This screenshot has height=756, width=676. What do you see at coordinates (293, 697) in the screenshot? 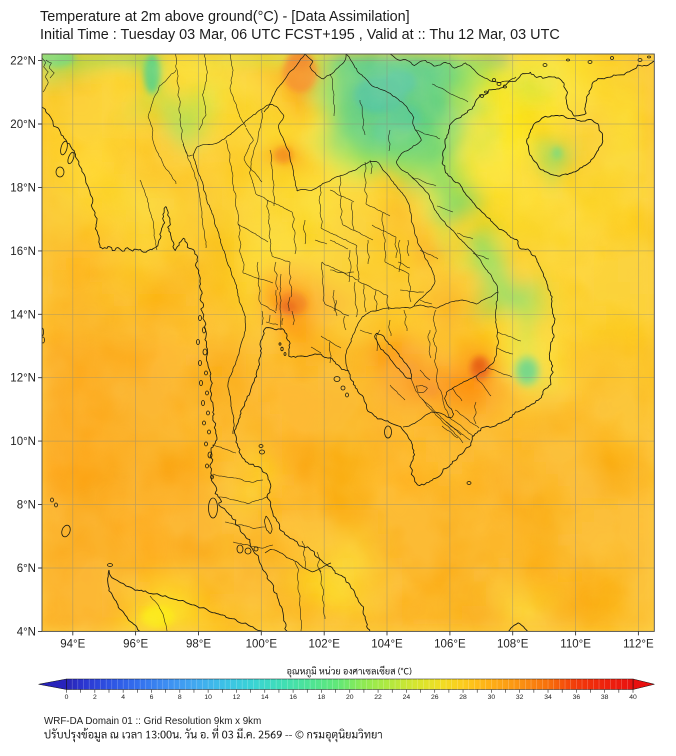
I see `svg-text: 16` at bounding box center [293, 697].